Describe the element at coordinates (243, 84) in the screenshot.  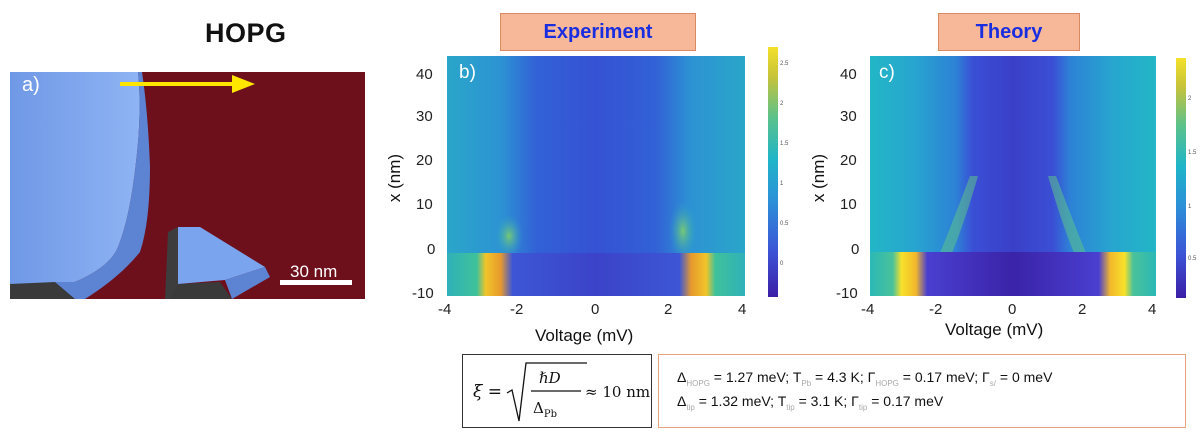
I see `scan-arrow-head` at that location.